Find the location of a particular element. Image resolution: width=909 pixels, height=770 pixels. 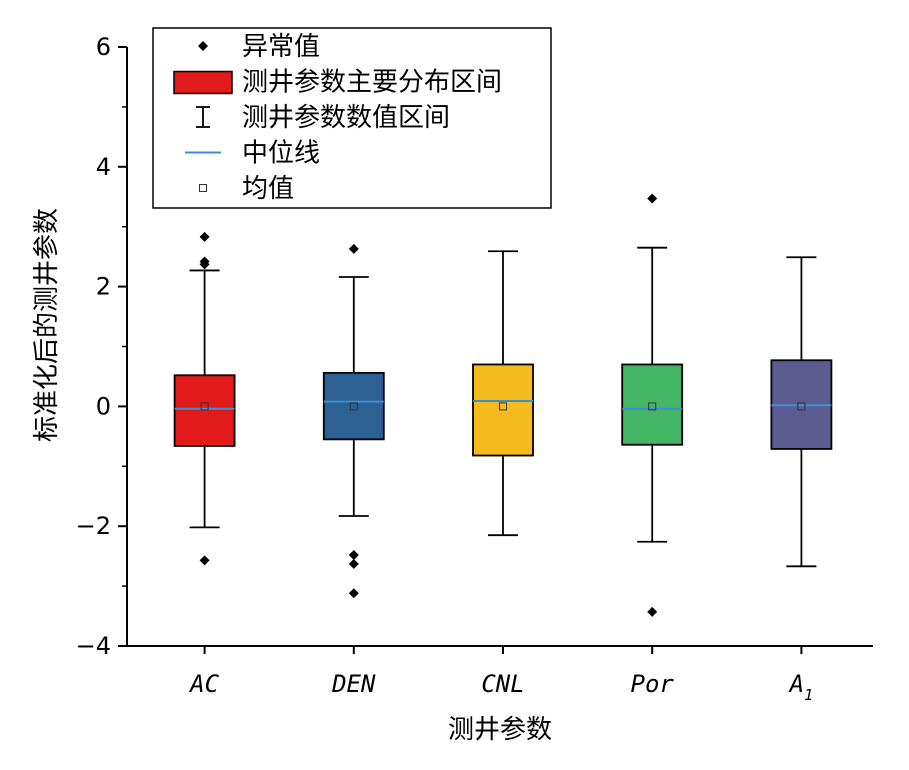

y-tick-label: 4 is located at coordinates (103, 167).